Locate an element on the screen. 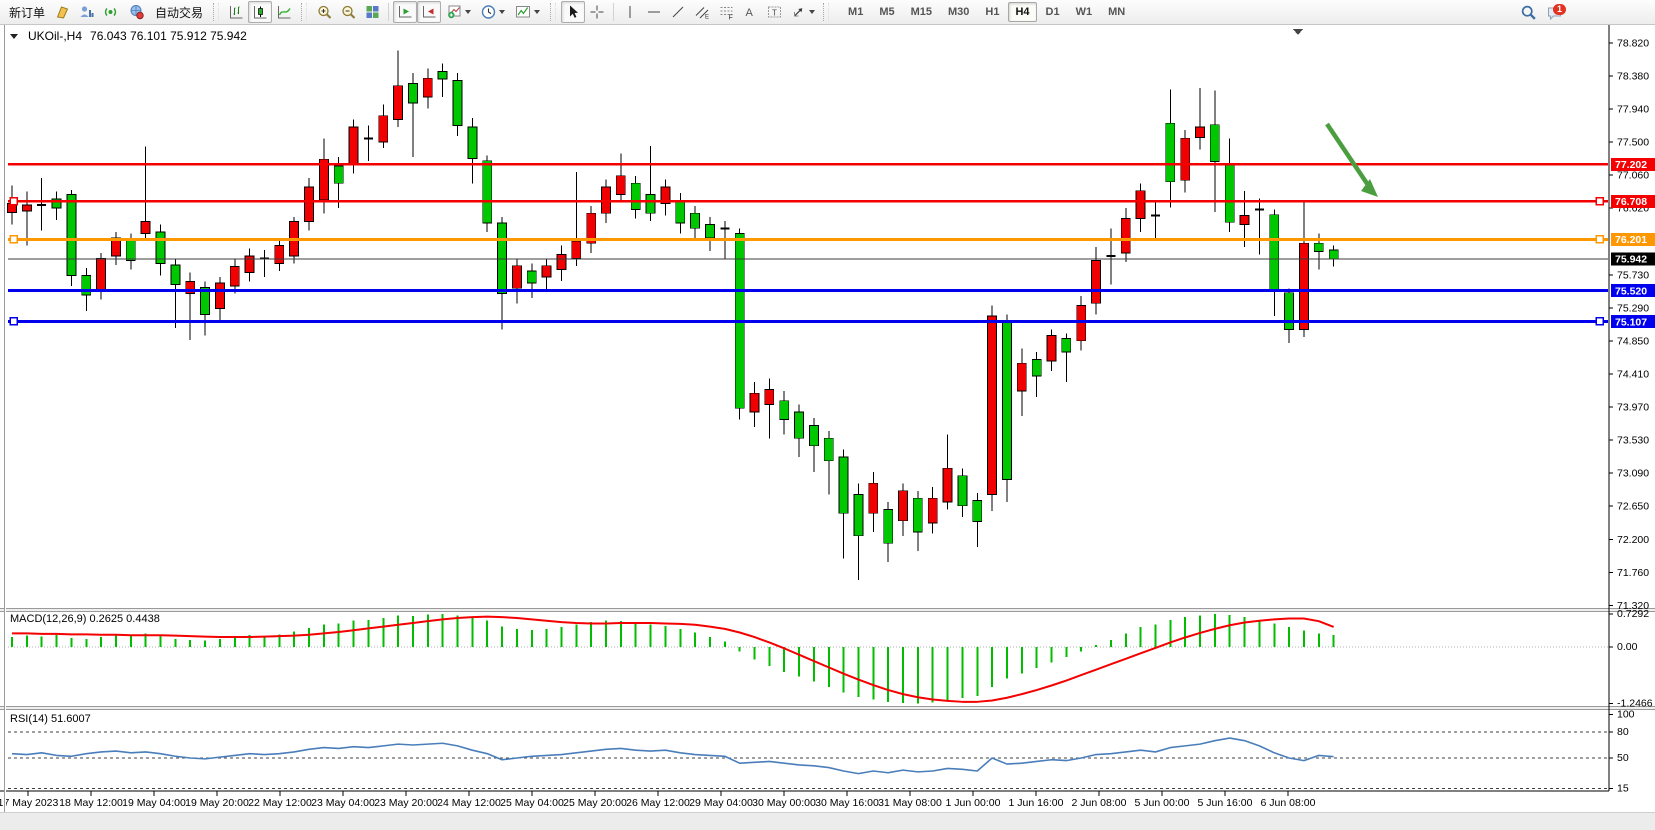 The width and height of the screenshot is (1655, 830). timeframe-button-h4: H4 is located at coordinates (1022, 12).